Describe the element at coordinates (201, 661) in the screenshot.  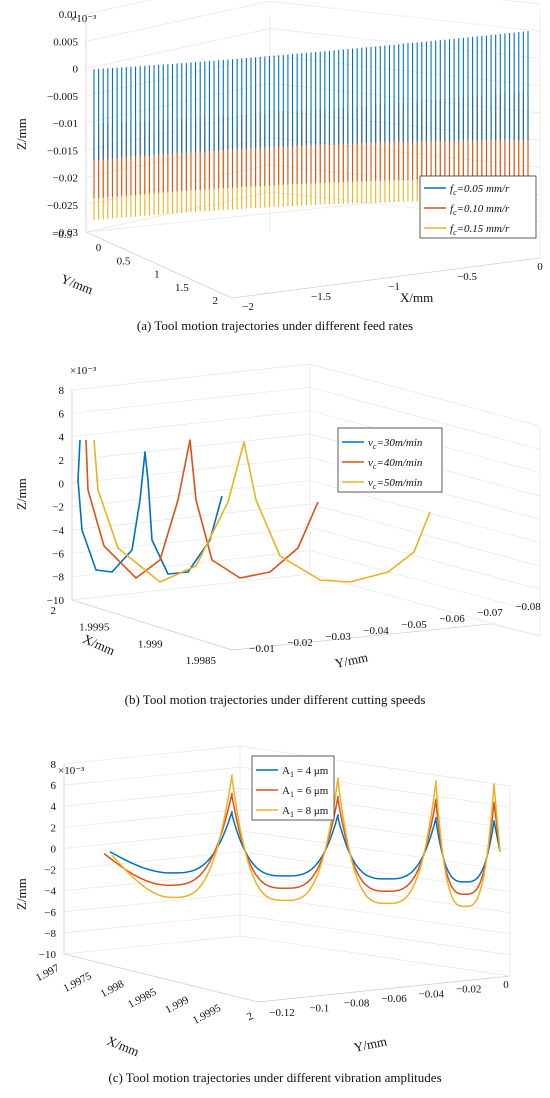
I see `chart-b-x-tick: 1.9985` at that location.